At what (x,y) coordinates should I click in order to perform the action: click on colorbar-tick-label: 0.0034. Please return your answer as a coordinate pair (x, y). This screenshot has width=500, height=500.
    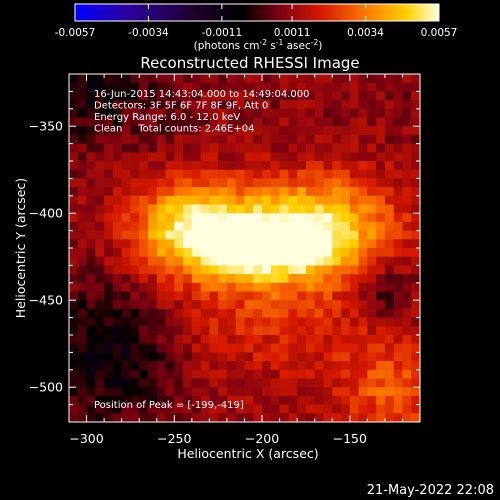
    Looking at the image, I should click on (365, 33).